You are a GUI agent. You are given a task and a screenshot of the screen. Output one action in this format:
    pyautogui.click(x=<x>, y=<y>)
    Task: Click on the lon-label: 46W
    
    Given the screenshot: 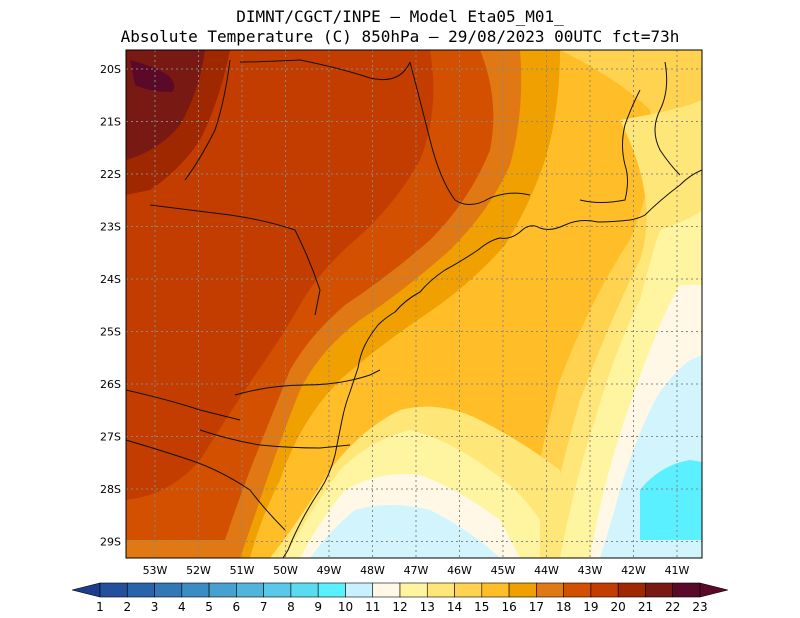 What is the action you would take?
    pyautogui.click(x=459, y=570)
    